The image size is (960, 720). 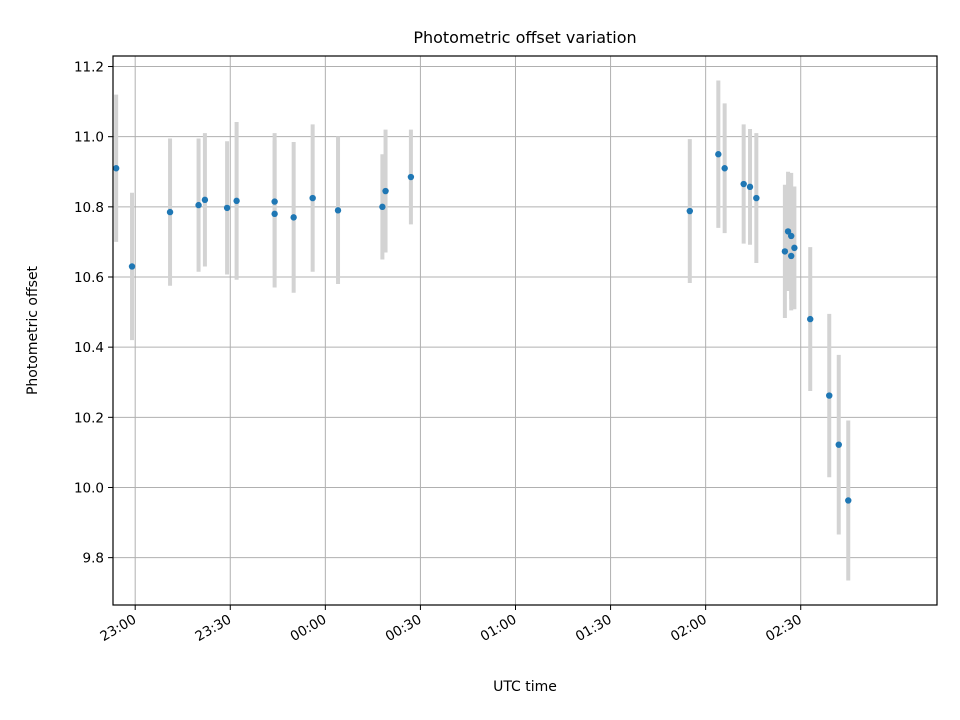 I want to click on y-tick-label: 9.8, so click(x=93, y=559).